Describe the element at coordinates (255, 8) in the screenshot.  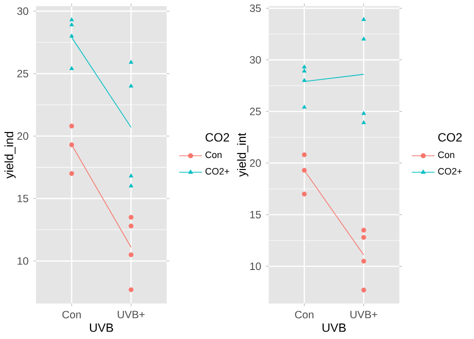
I see `y-tick-label: 35` at that location.